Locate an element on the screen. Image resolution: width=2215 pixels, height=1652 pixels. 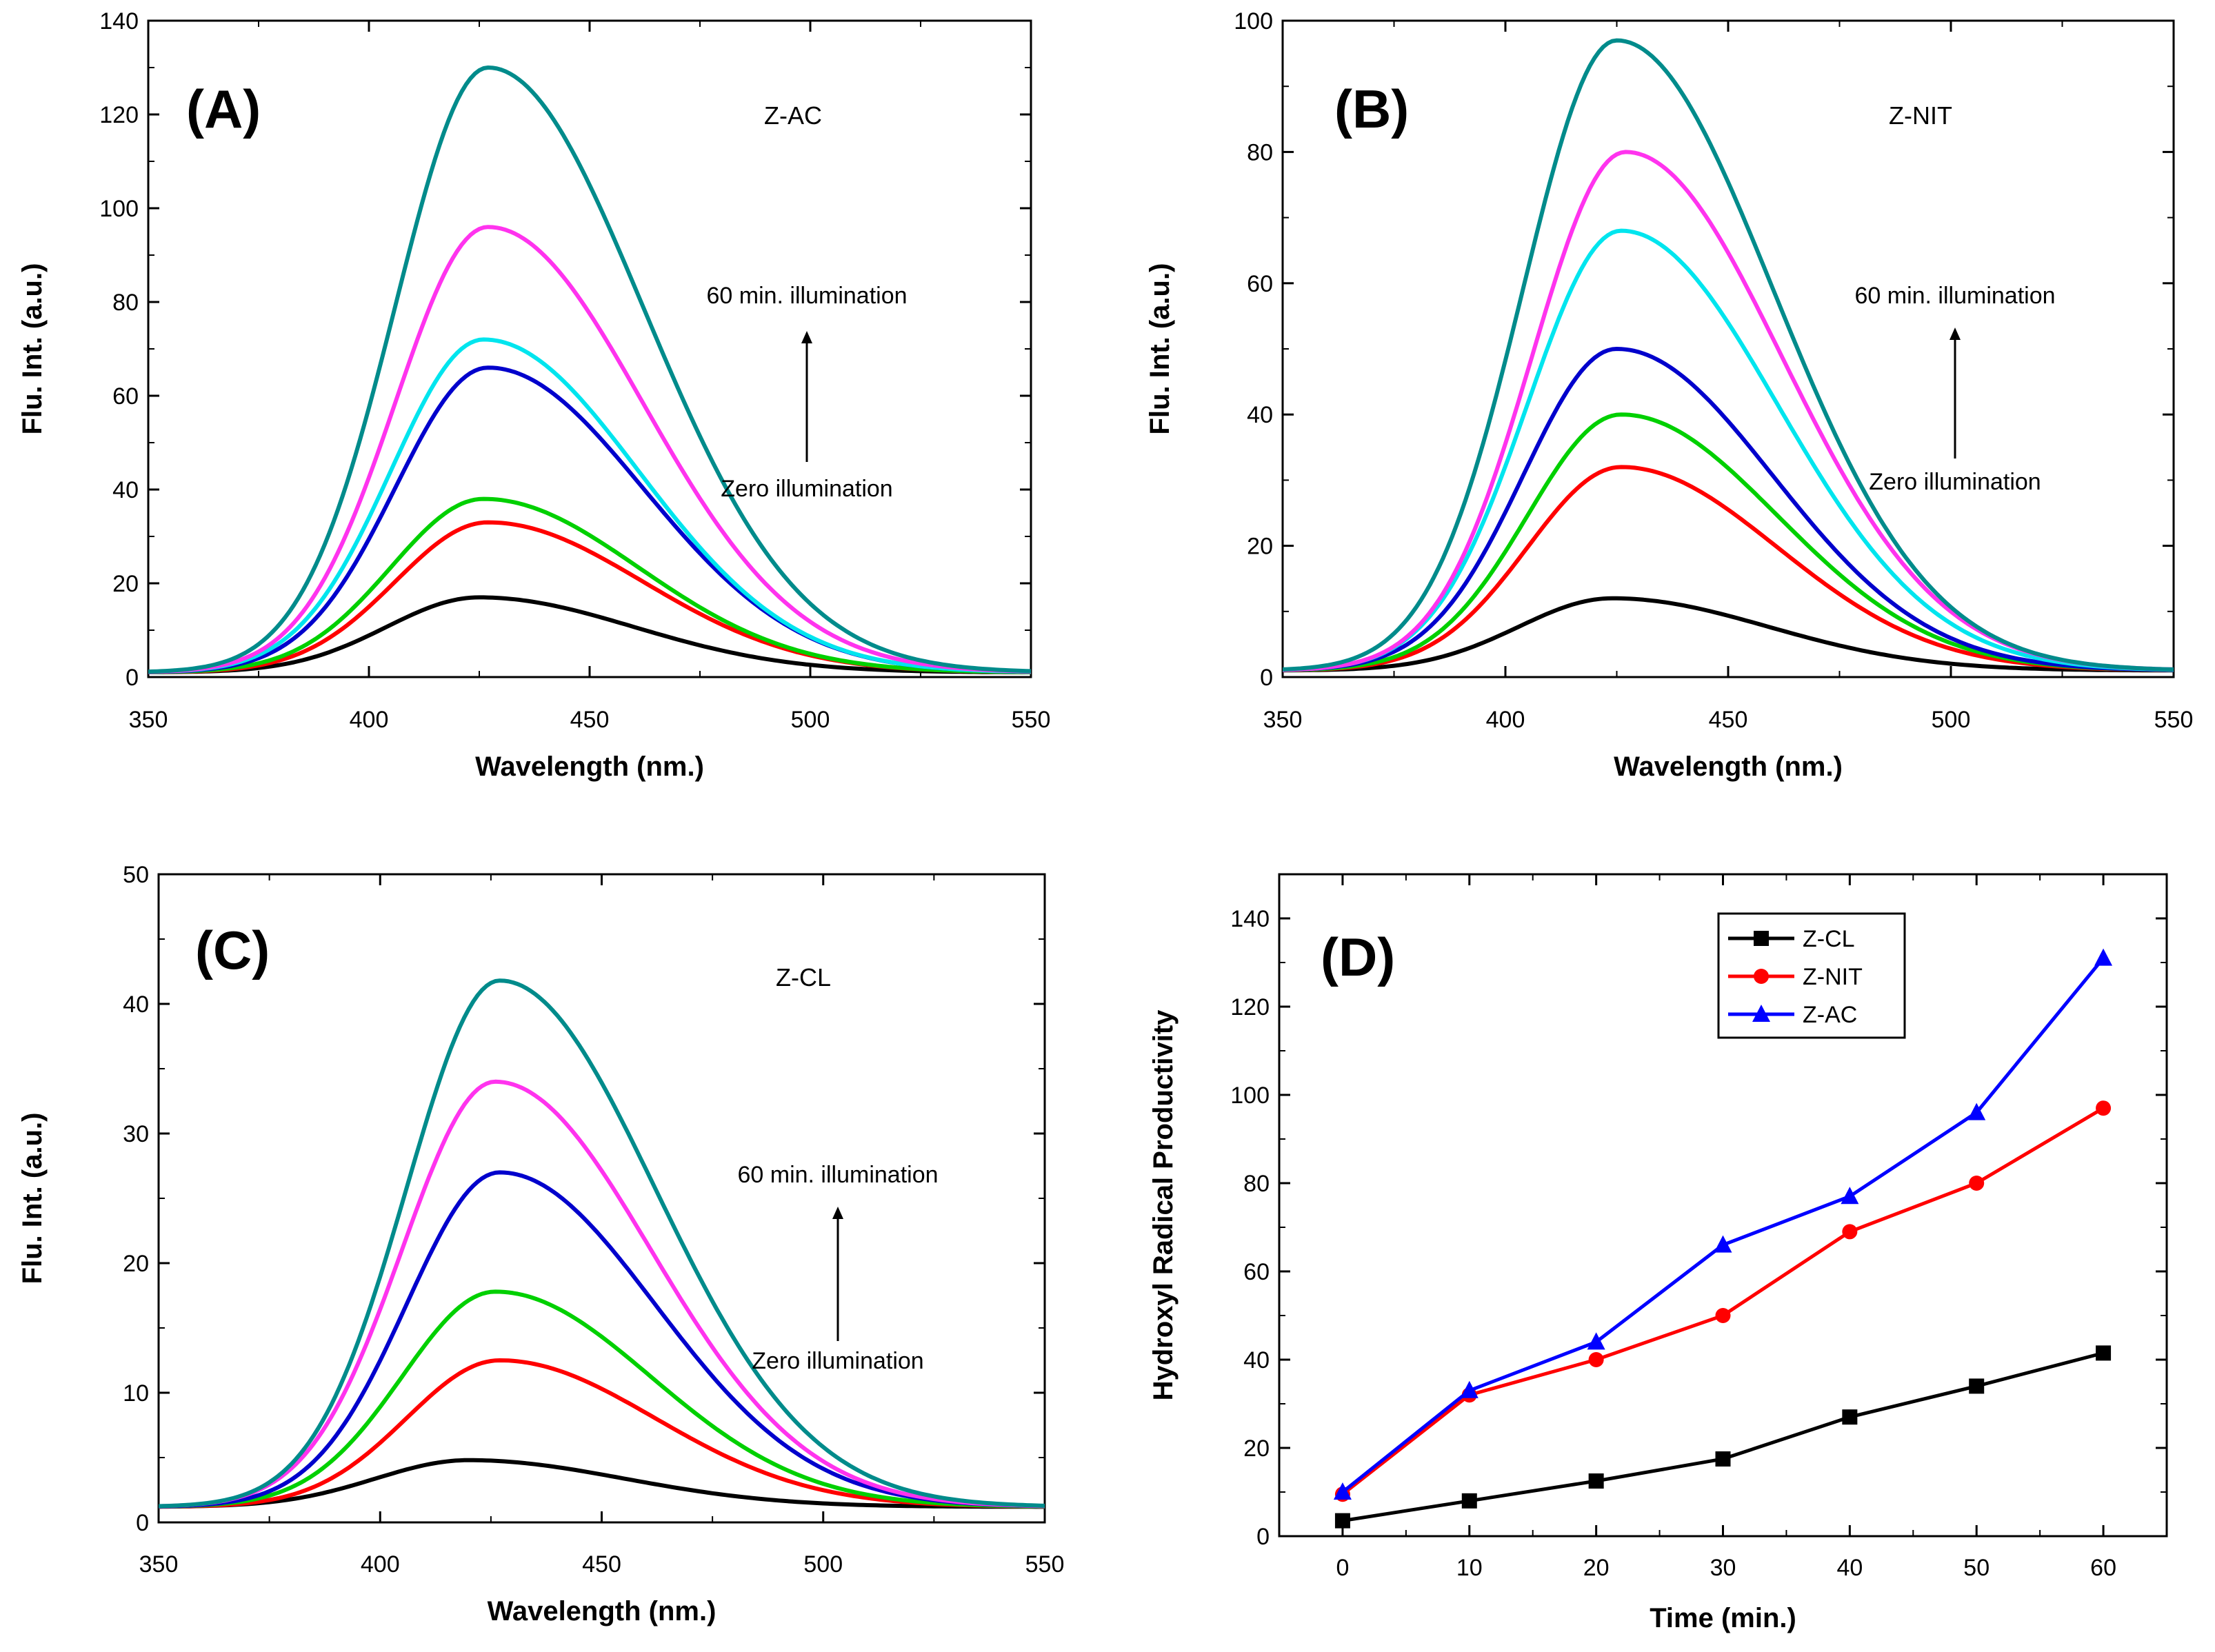
y-tick-label: 20 is located at coordinates (1256, 1449).